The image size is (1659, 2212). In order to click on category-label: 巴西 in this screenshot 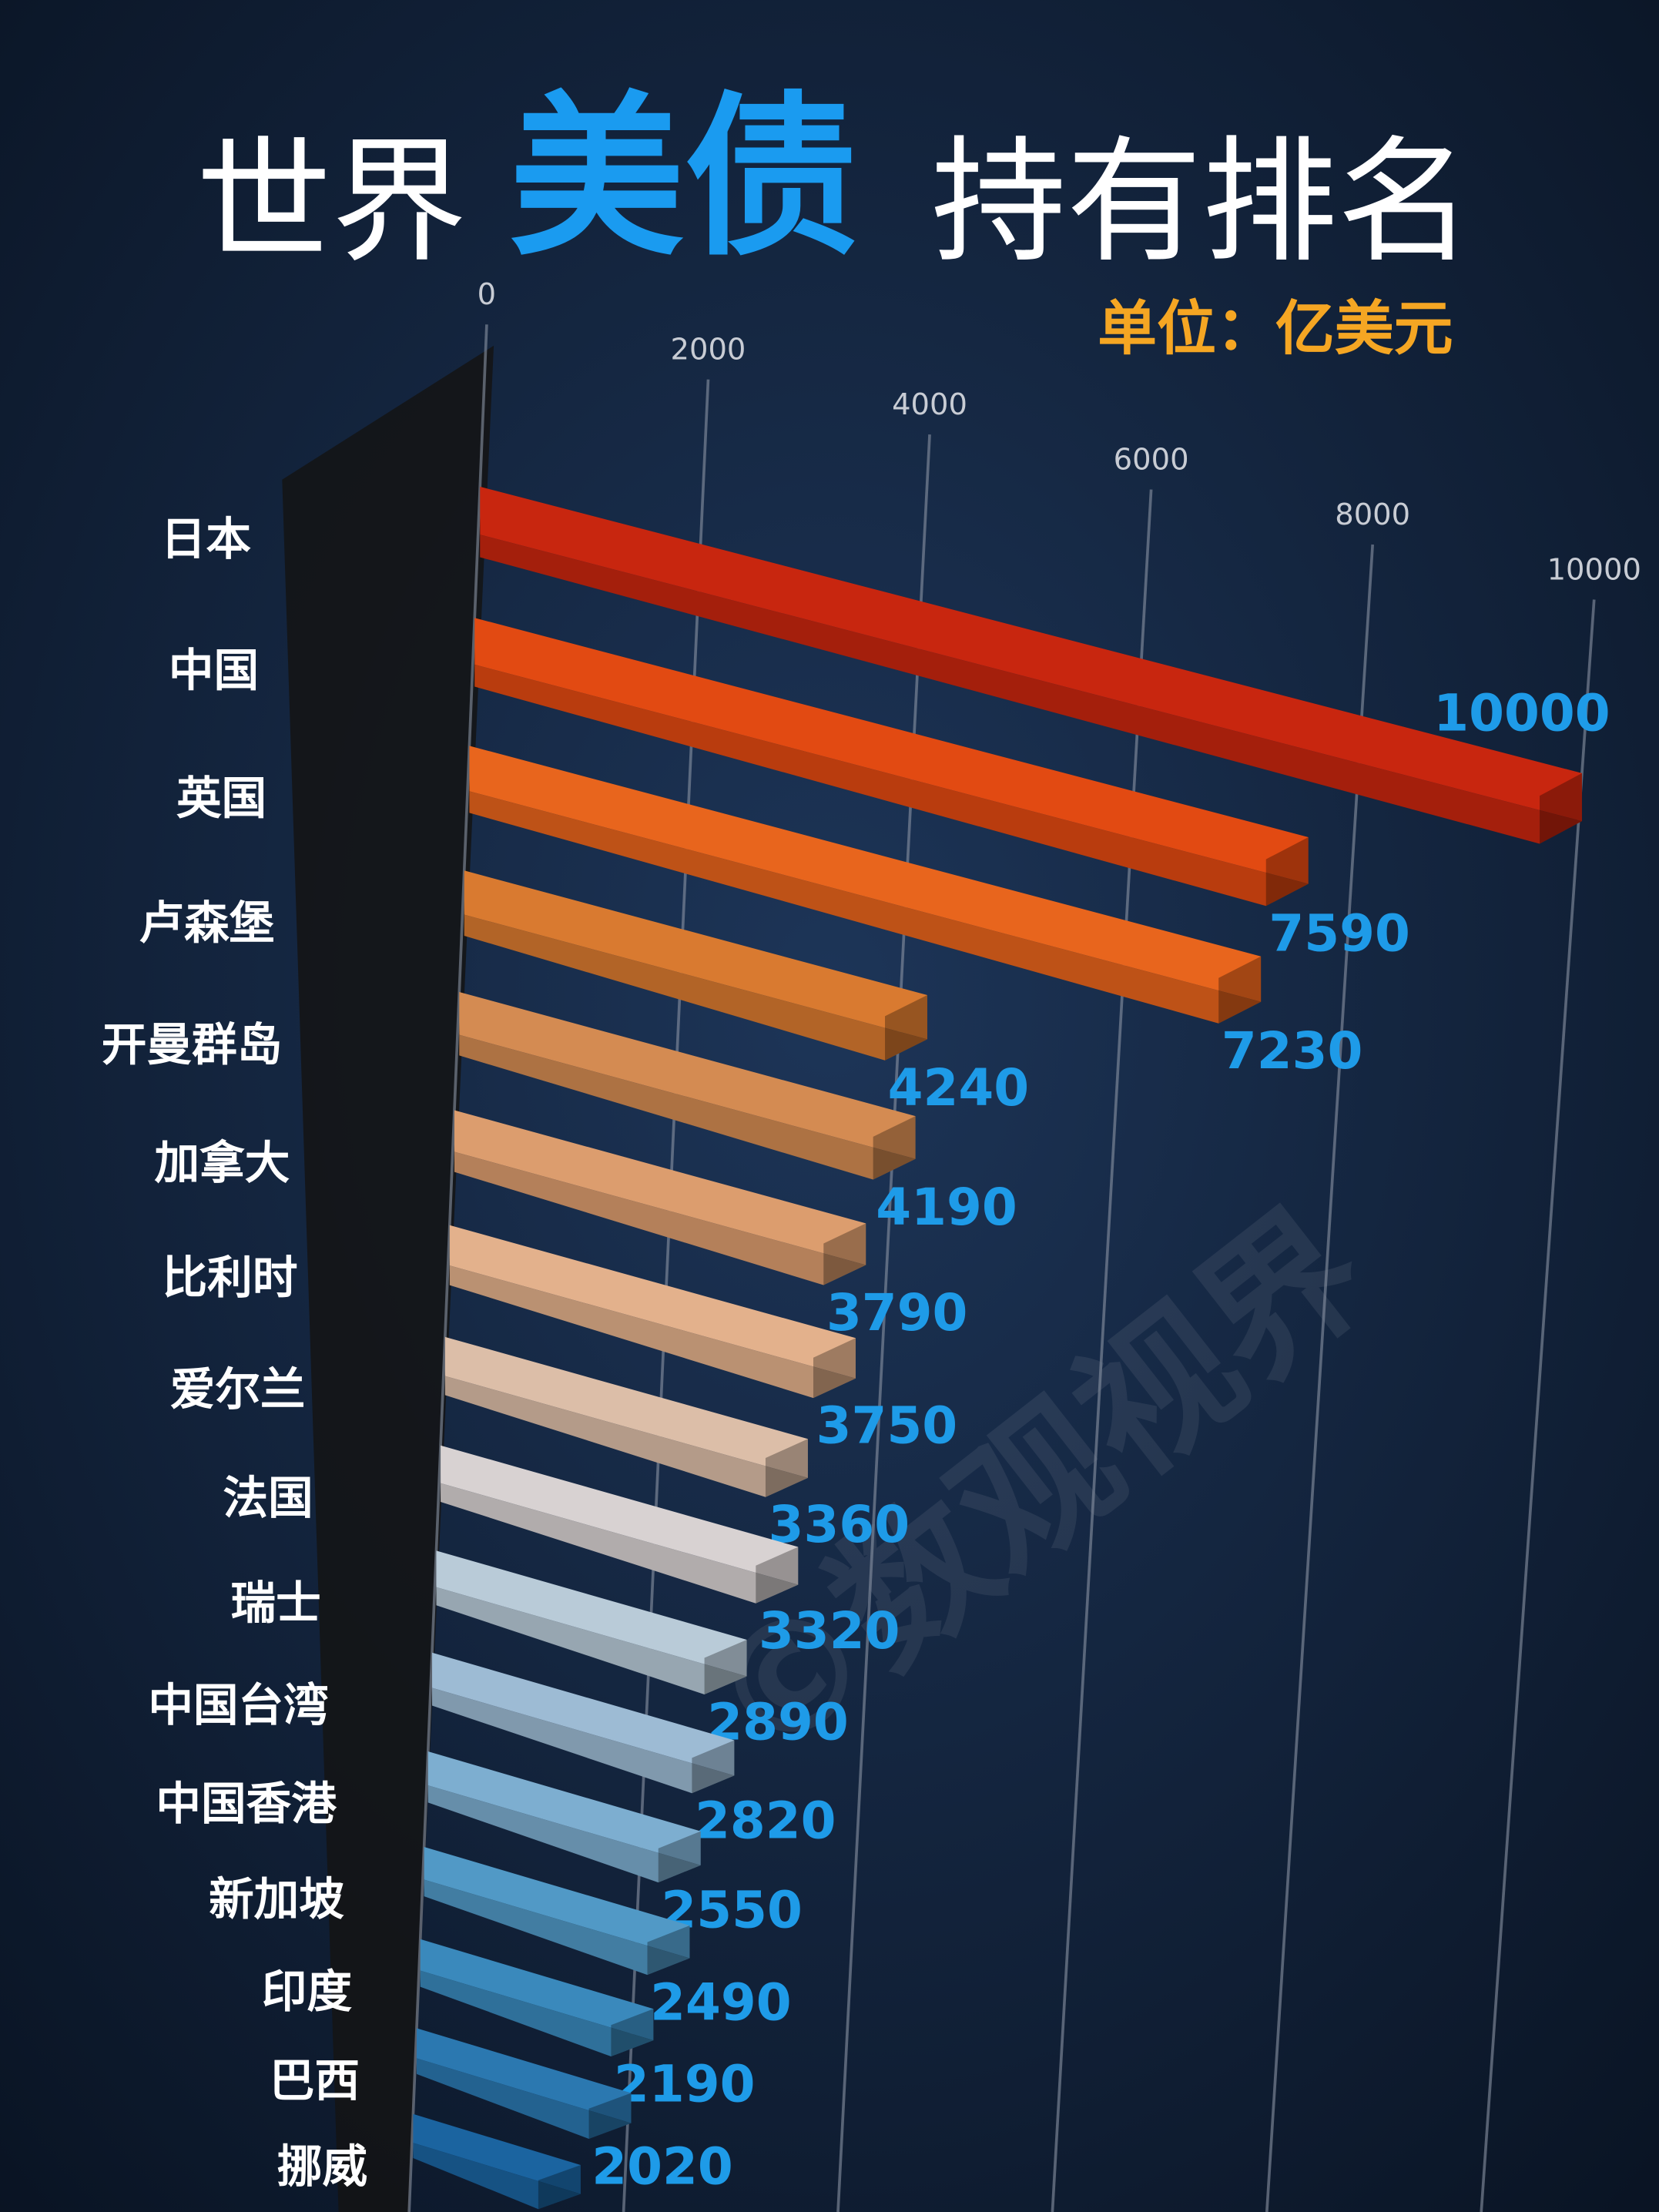, I will do `click(315, 2080)`.